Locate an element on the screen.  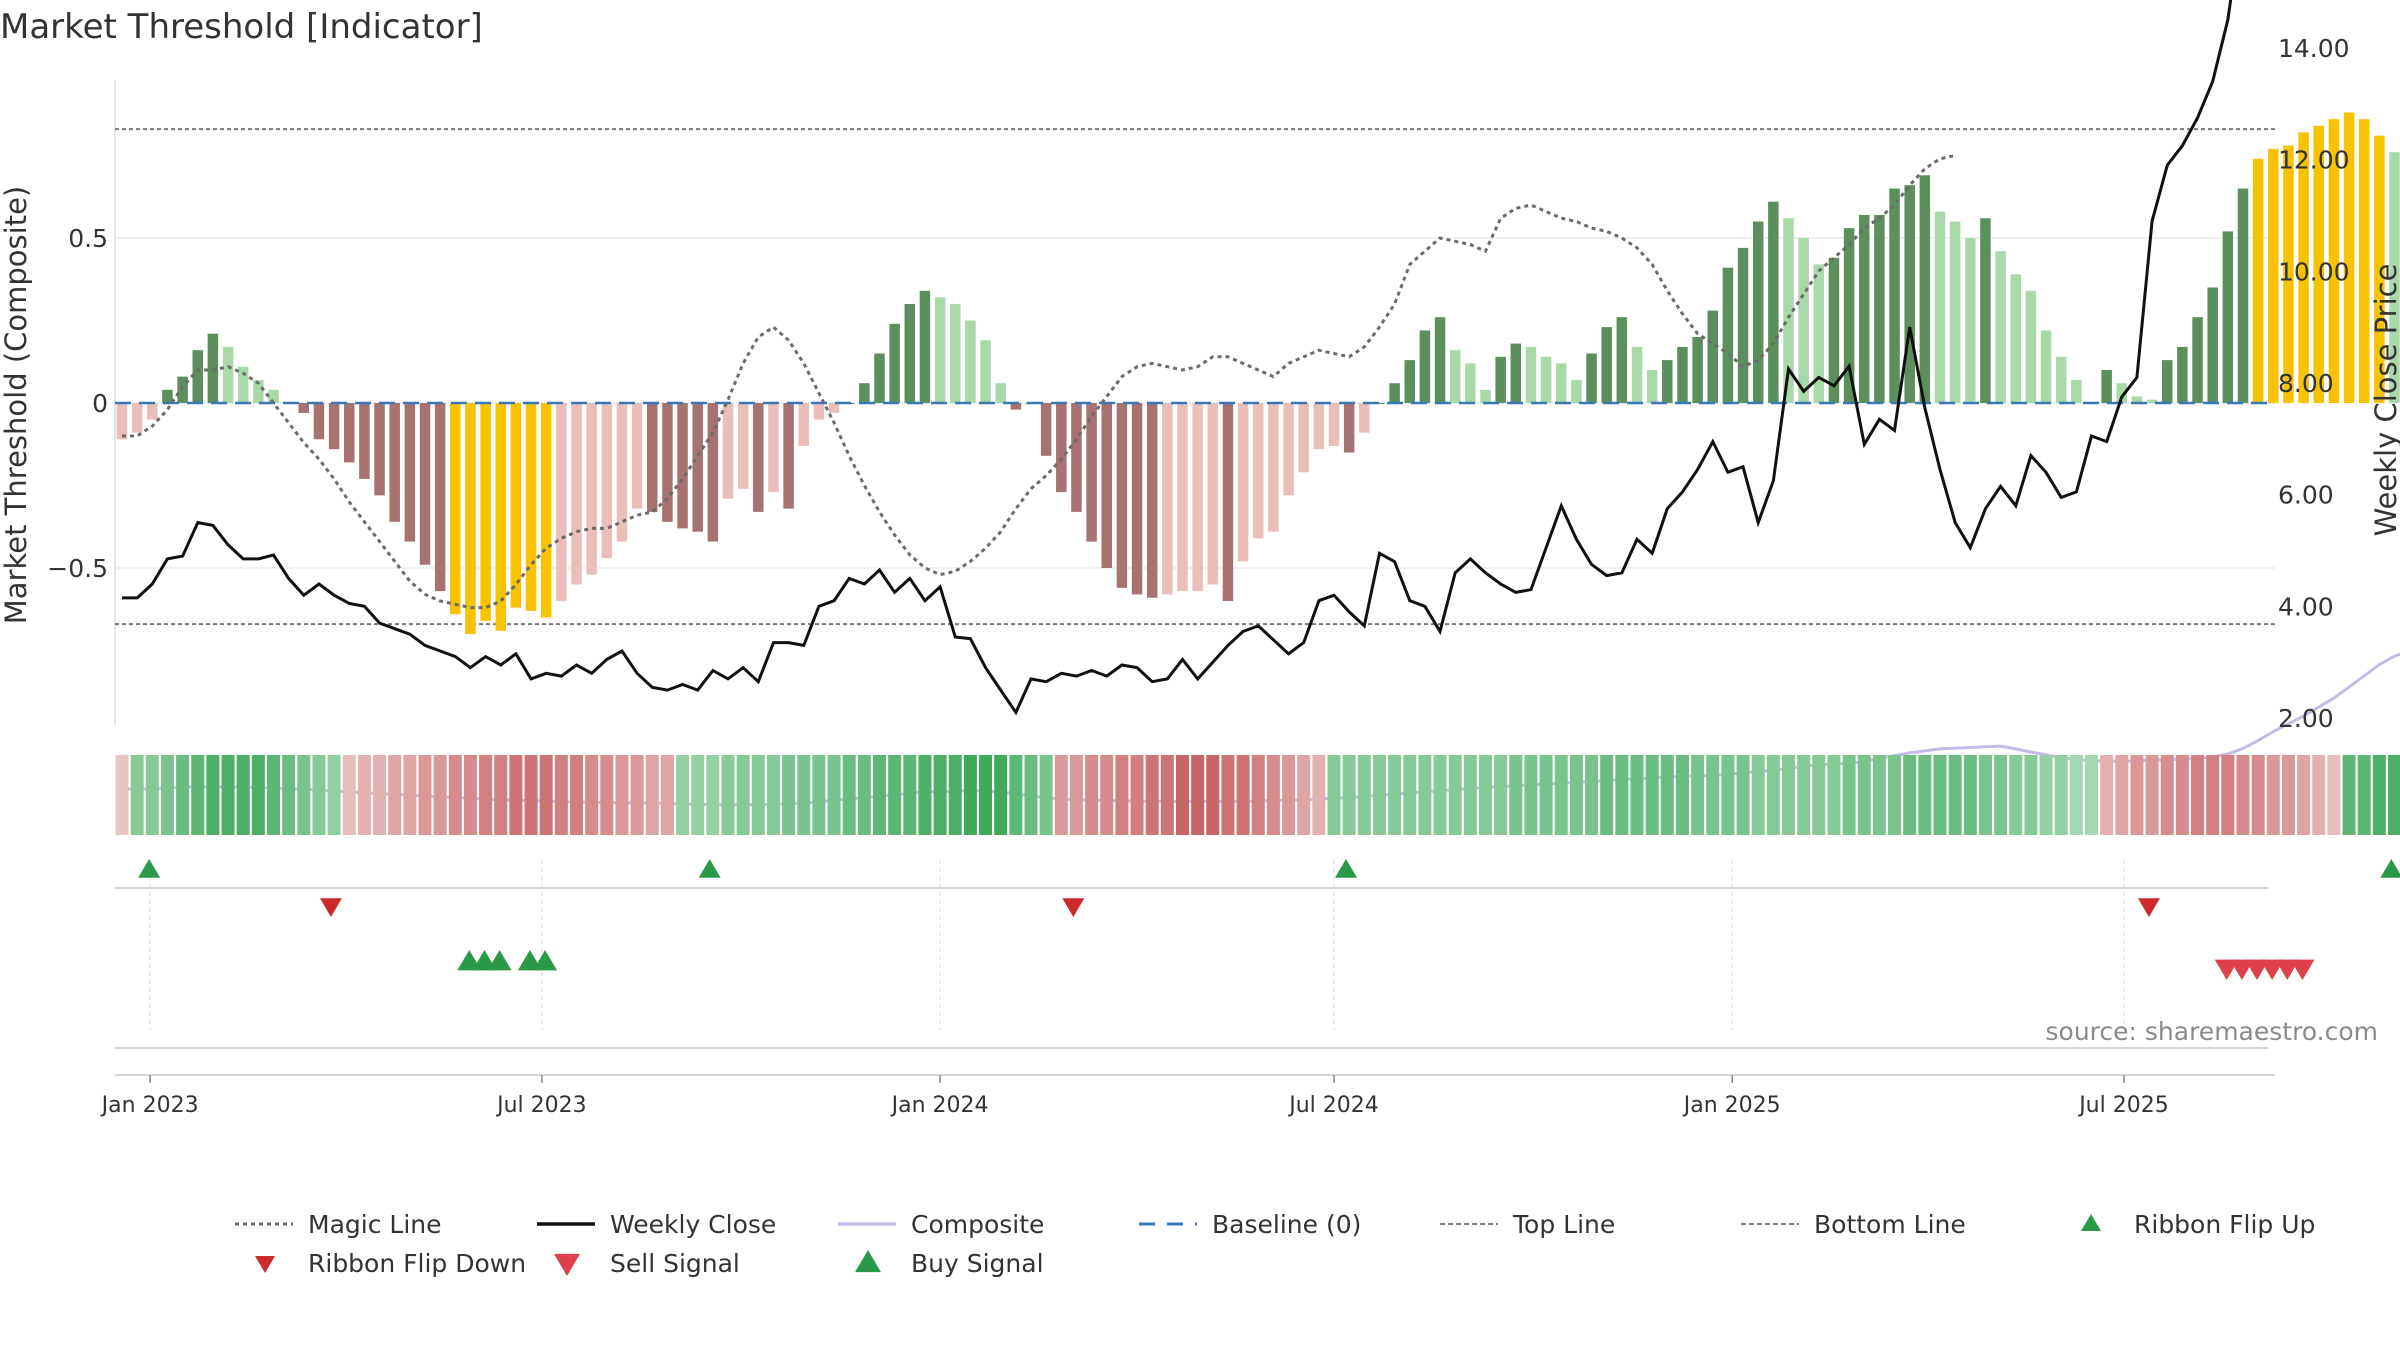
x-tick-label: Jan 2024 is located at coordinates (939, 1105).